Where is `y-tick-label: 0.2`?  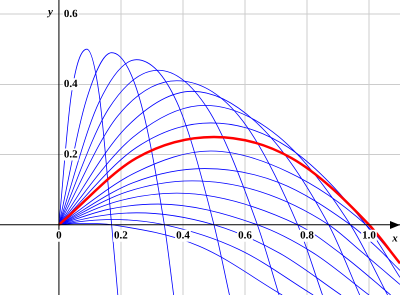
y-tick-label: 0.2 is located at coordinates (71, 154).